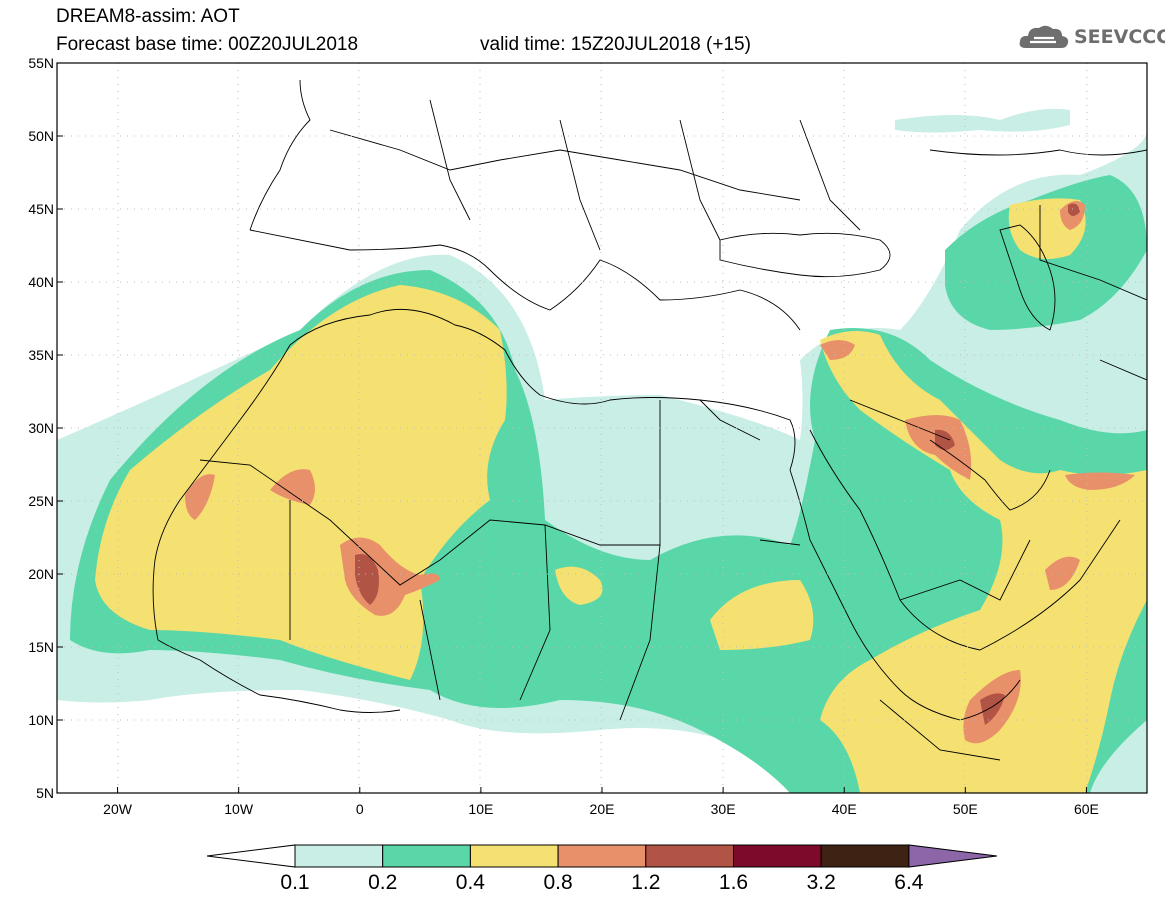 The height and width of the screenshot is (905, 1165). What do you see at coordinates (118, 809) in the screenshot?
I see `lon-label: 20W` at bounding box center [118, 809].